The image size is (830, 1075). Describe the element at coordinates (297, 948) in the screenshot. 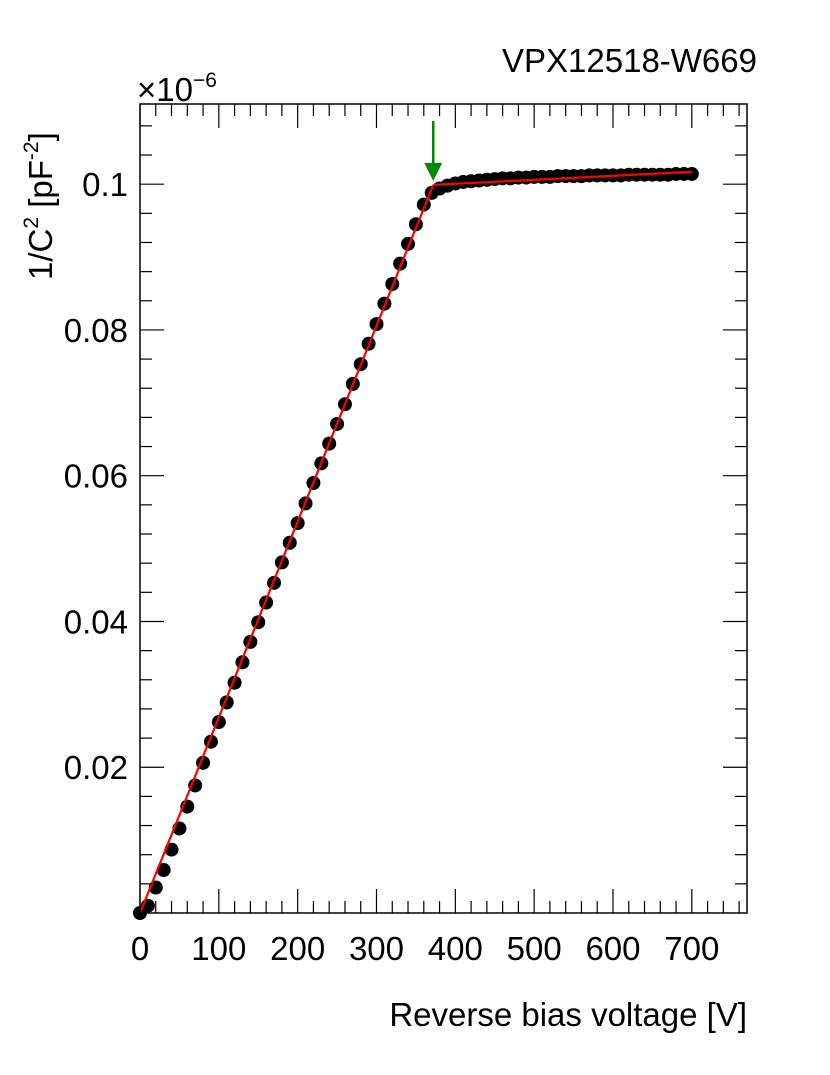

I see `x-tick-label: 200` at that location.